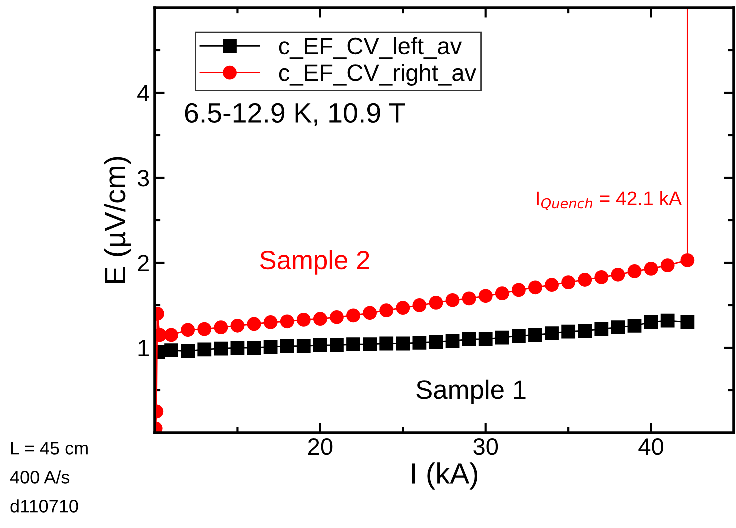 This screenshot has height=528, width=736. I want to click on annotation: Sample 1, so click(471, 392).